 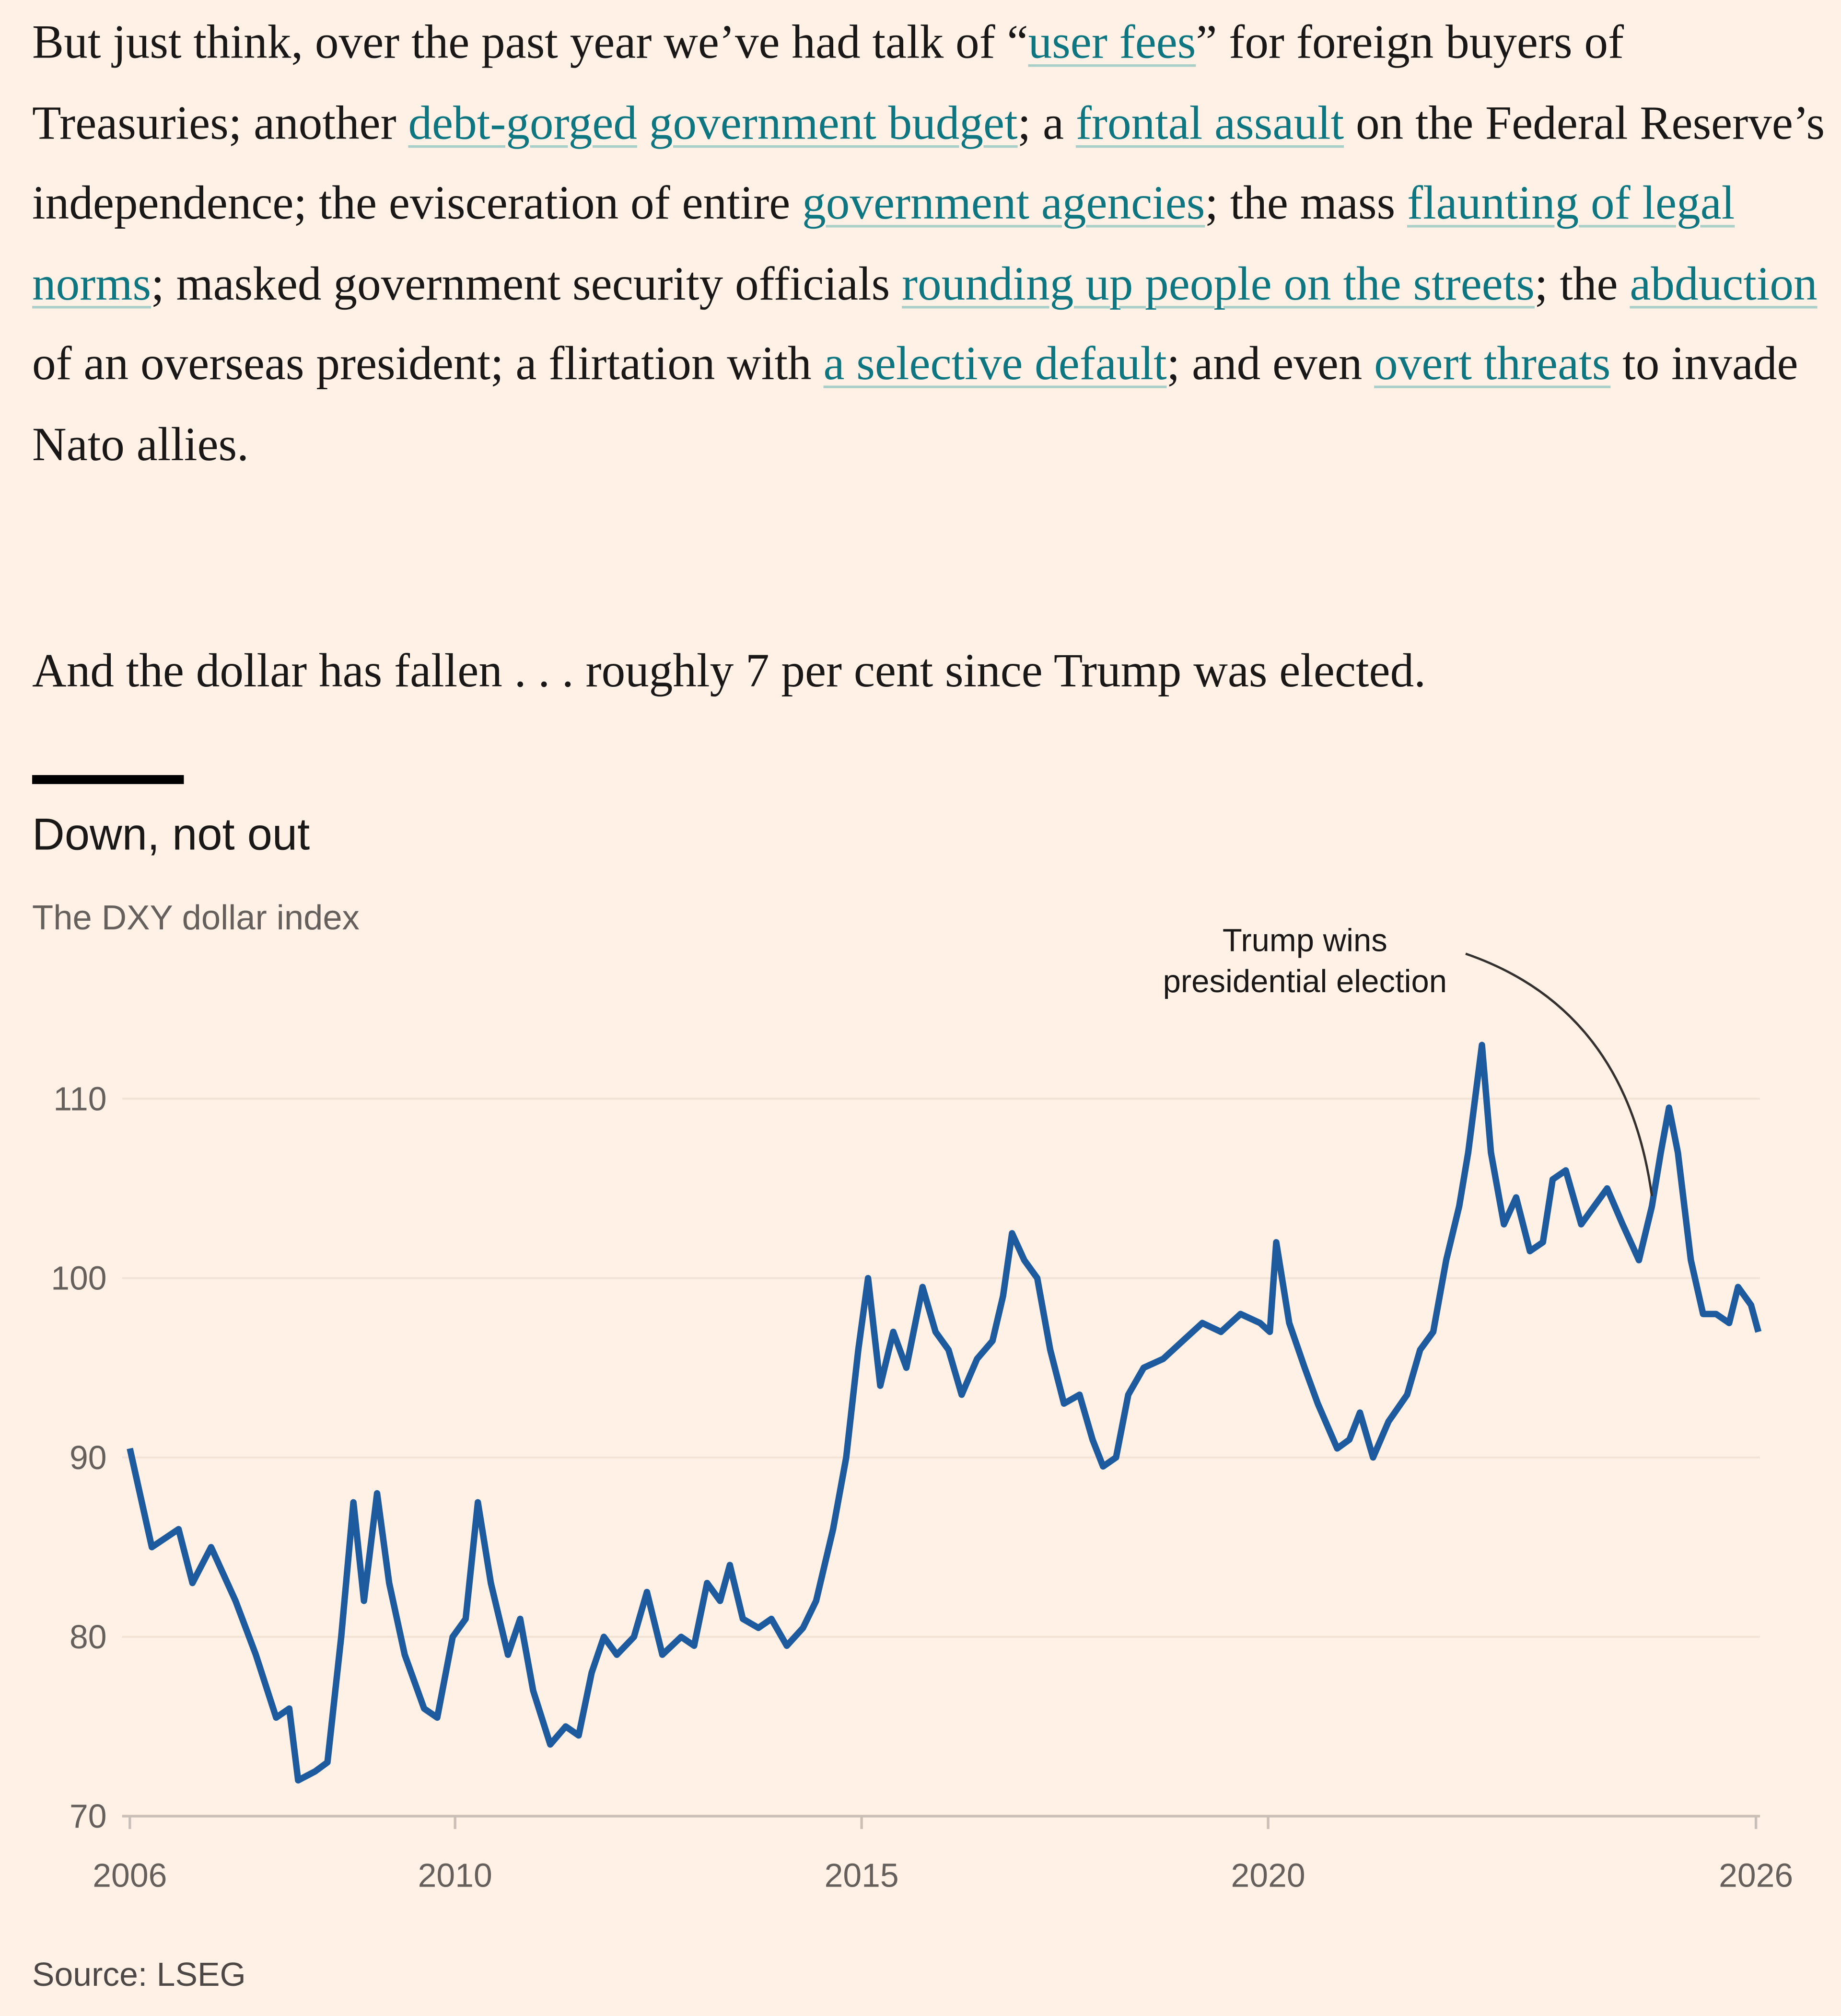 What do you see at coordinates (88, 1457) in the screenshot?
I see `y-tick-label: 90` at bounding box center [88, 1457].